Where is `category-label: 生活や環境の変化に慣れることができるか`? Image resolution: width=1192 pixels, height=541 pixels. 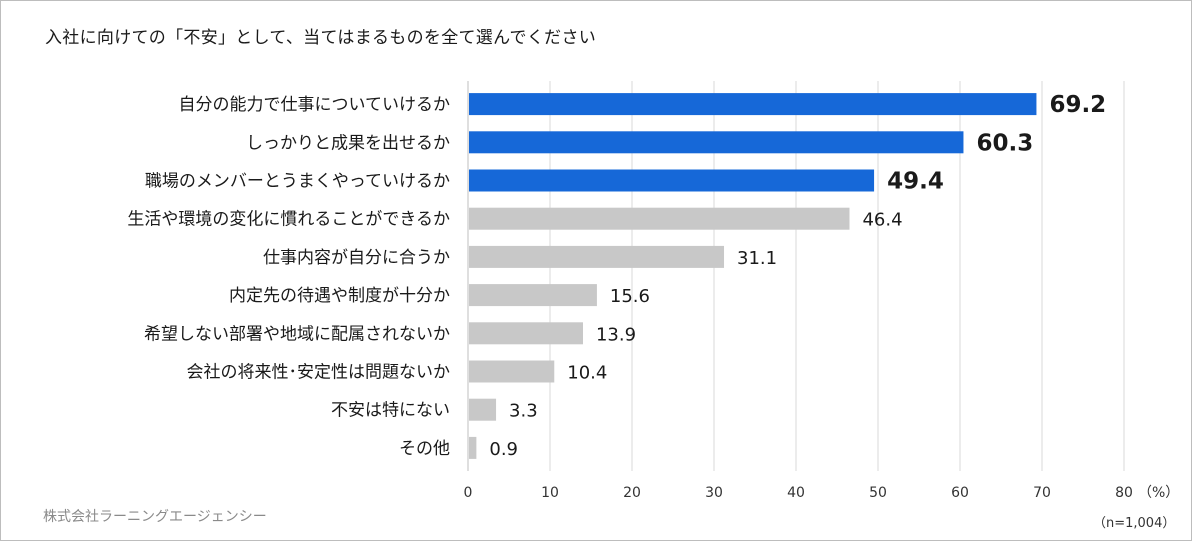
category-label: 生活や環境の変化に慣れることができるか is located at coordinates (288, 220).